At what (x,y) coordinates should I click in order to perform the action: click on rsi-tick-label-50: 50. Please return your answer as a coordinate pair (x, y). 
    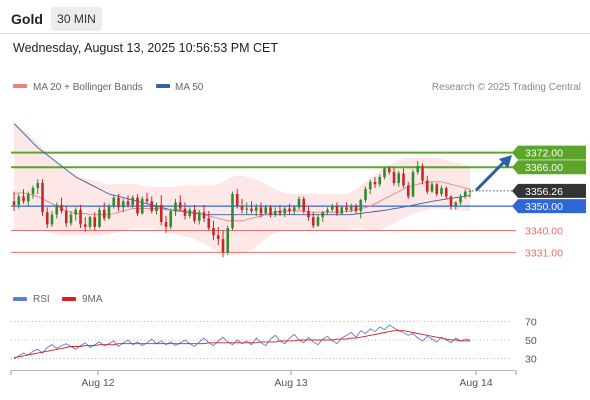
    Looking at the image, I should click on (531, 341).